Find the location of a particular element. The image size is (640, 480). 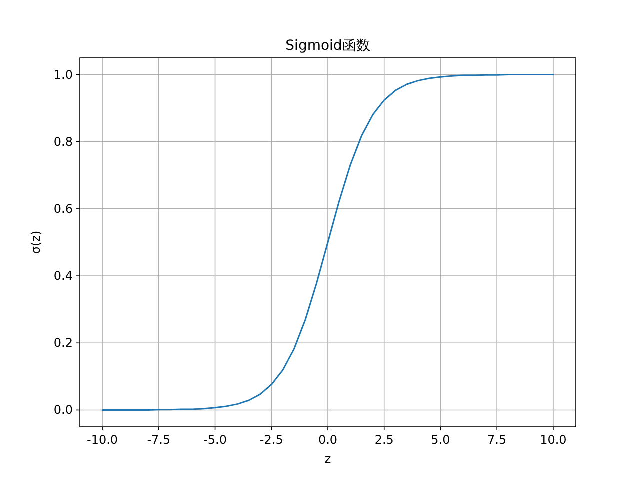

x-tick-label: 10.0 is located at coordinates (553, 440).